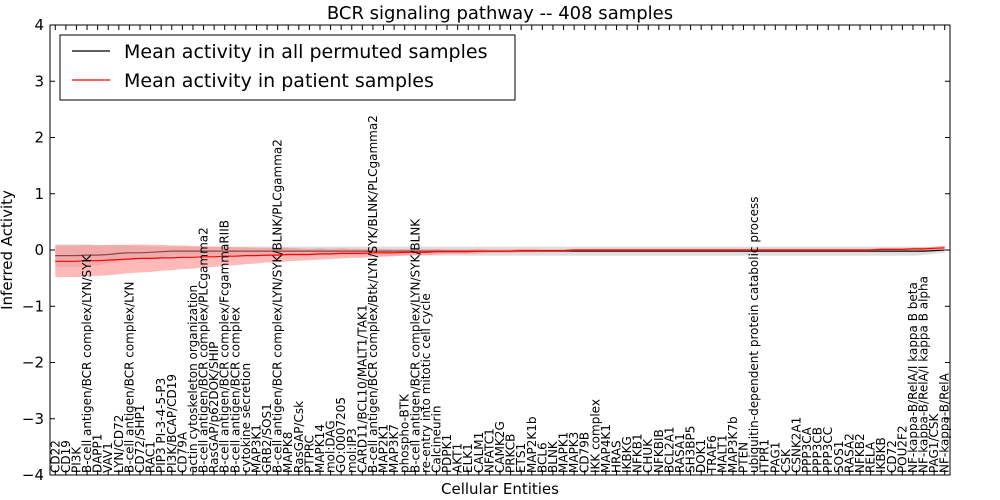  I want to click on entity-label: NF-kappa-B/RelA/I kappa B beta, so click(913, 377).